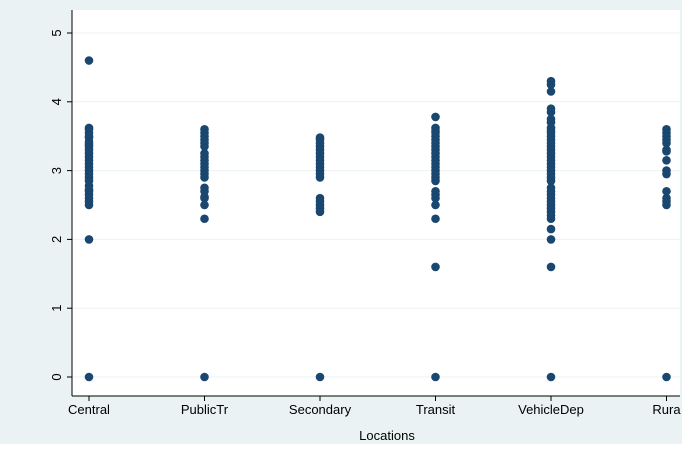  Describe the element at coordinates (56, 308) in the screenshot. I see `y-tick-label: 1` at that location.